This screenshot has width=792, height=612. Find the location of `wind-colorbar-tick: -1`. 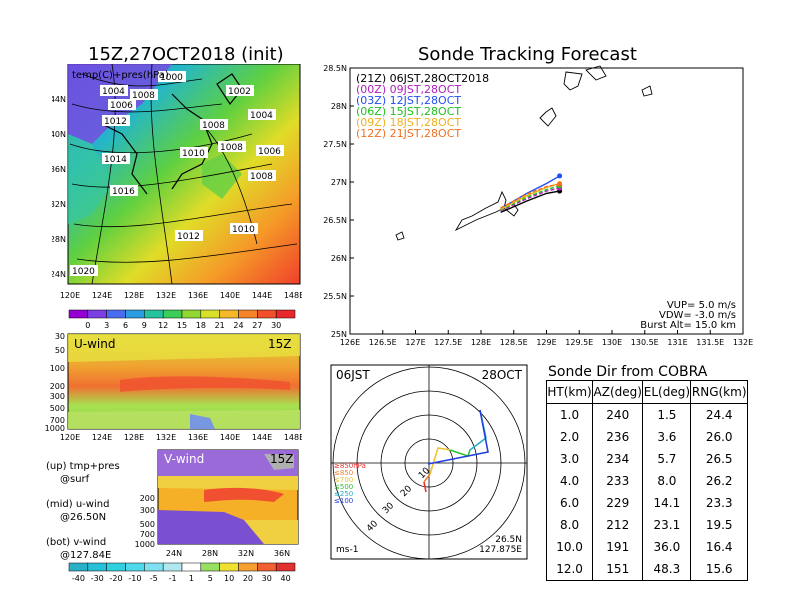

wind-colorbar-tick: -1 is located at coordinates (173, 578).